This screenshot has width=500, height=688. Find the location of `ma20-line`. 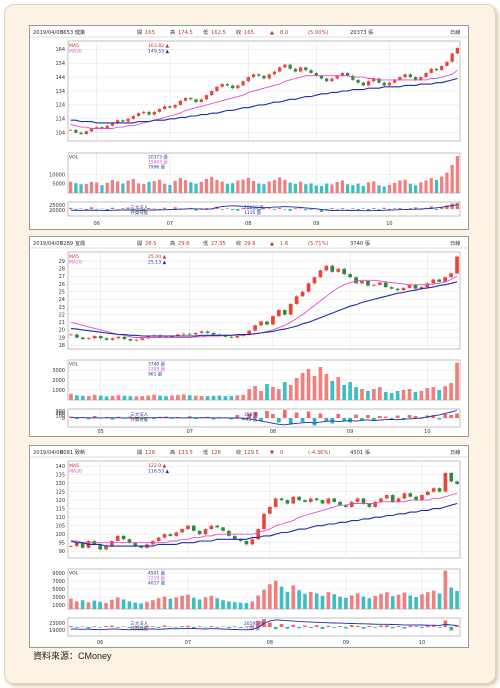

ma20-line is located at coordinates (264, 518).